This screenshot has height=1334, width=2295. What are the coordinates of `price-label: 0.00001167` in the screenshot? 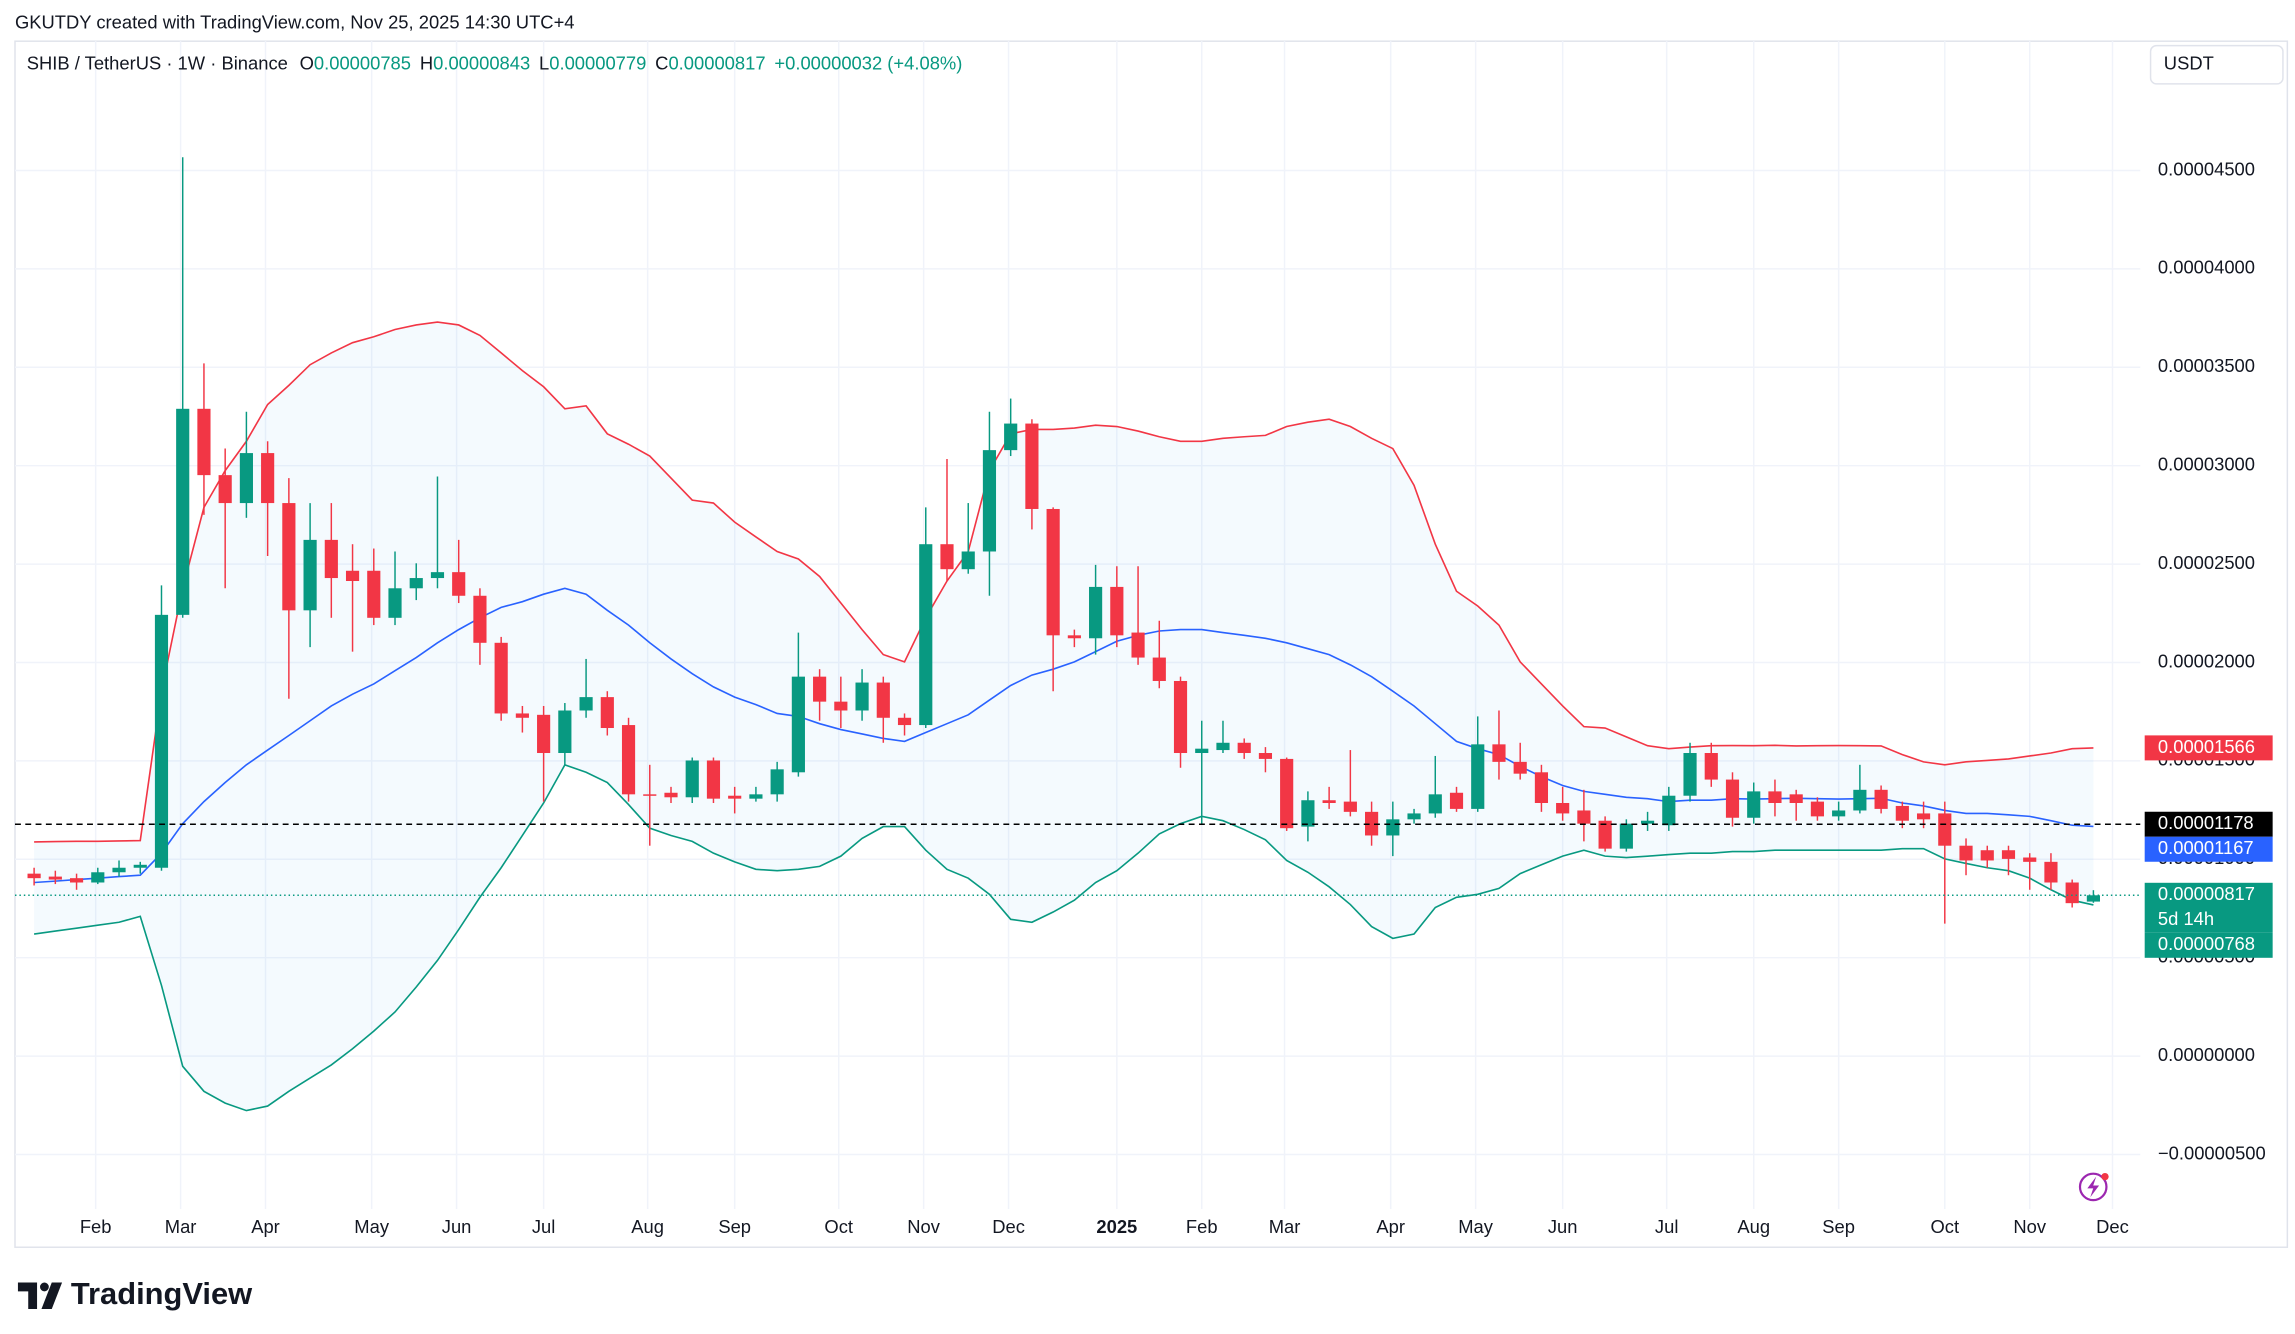 It's located at (2206, 847).